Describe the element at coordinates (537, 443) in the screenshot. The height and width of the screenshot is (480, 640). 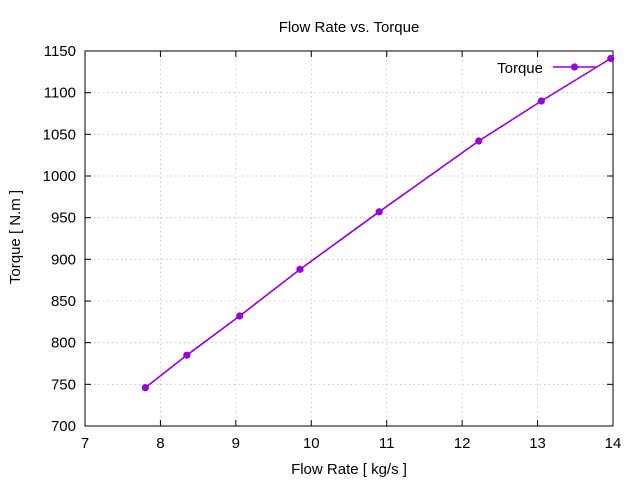
I see `x-tick-label: 13` at that location.